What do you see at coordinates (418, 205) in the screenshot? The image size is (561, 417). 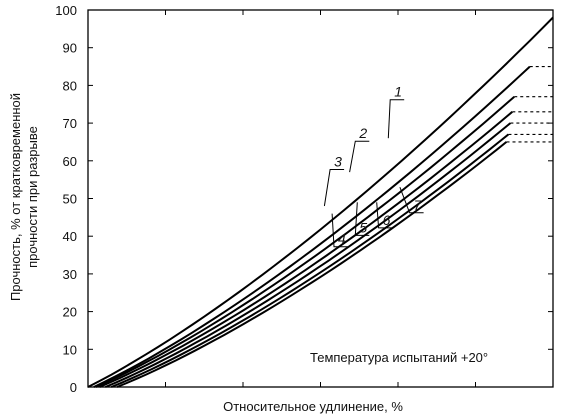 I see `curve-label-7: 7` at bounding box center [418, 205].